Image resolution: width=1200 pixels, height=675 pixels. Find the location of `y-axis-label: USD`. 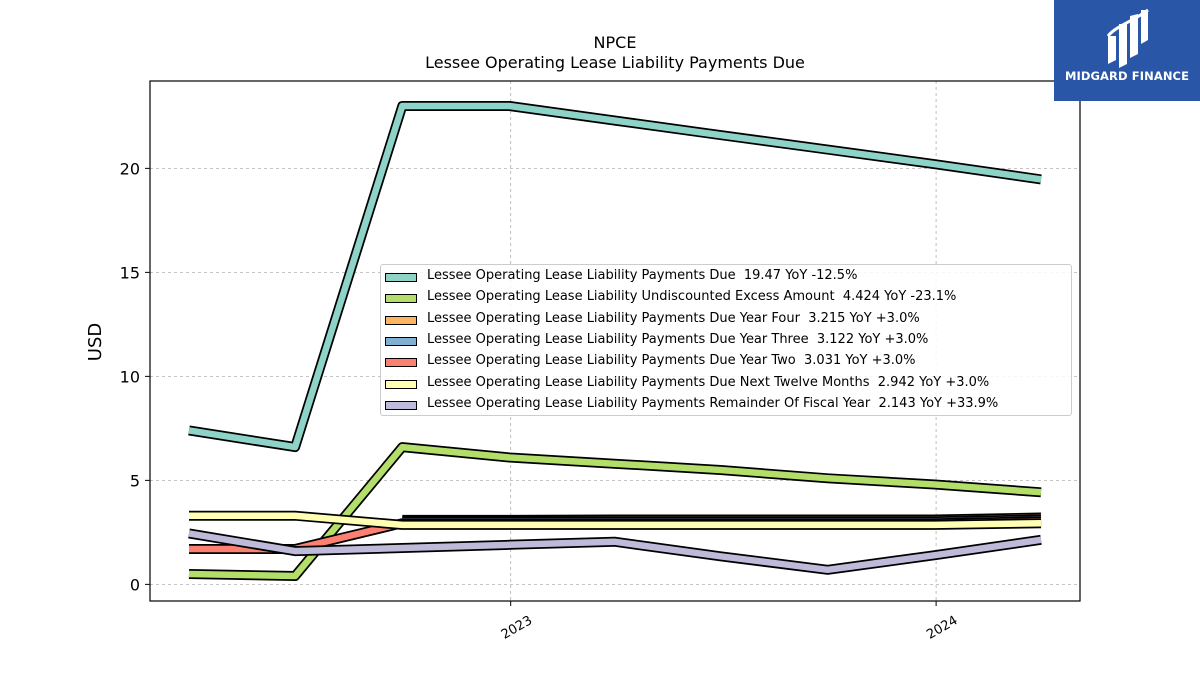

y-axis-label: USD is located at coordinates (95, 342).